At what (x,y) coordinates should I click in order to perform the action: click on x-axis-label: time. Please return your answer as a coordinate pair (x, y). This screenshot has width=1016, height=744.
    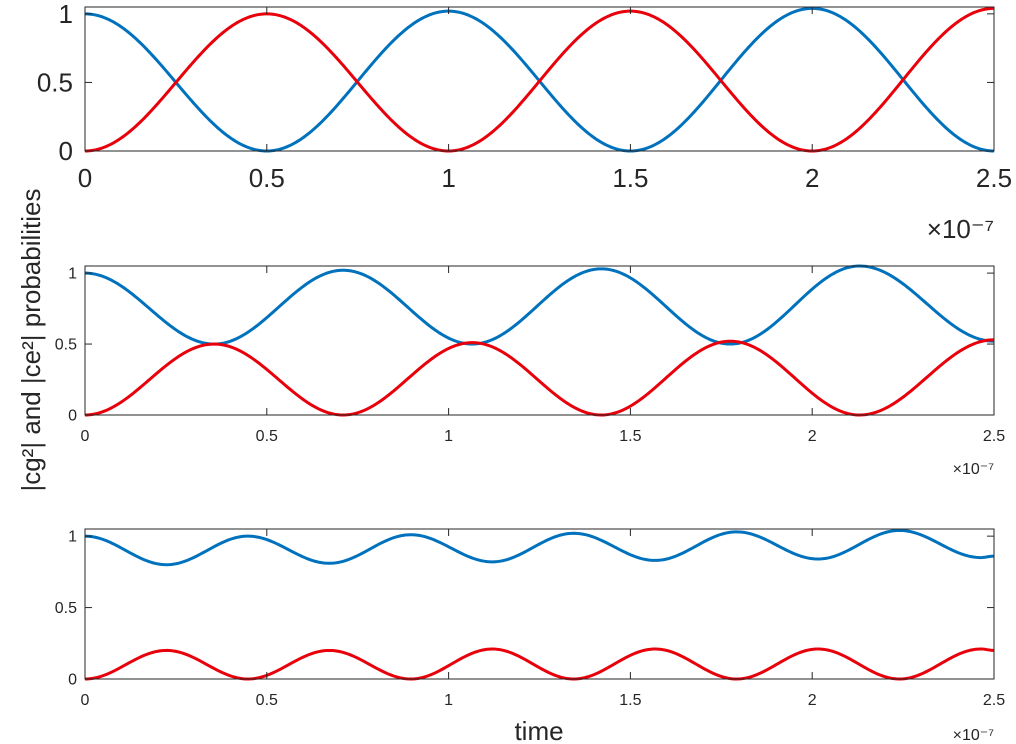
    Looking at the image, I should click on (538, 730).